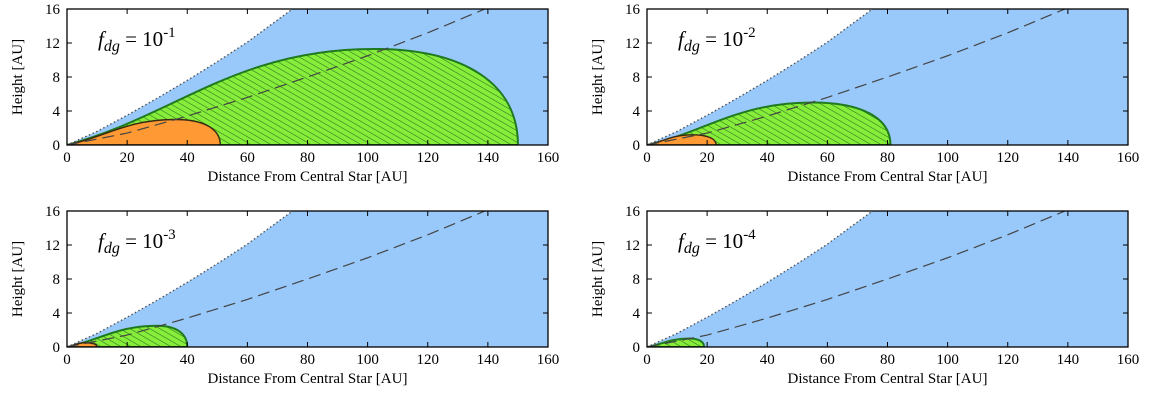 The height and width of the screenshot is (405, 1156). Describe the element at coordinates (749, 235) in the screenshot. I see `fdg-exponent: -4` at that location.